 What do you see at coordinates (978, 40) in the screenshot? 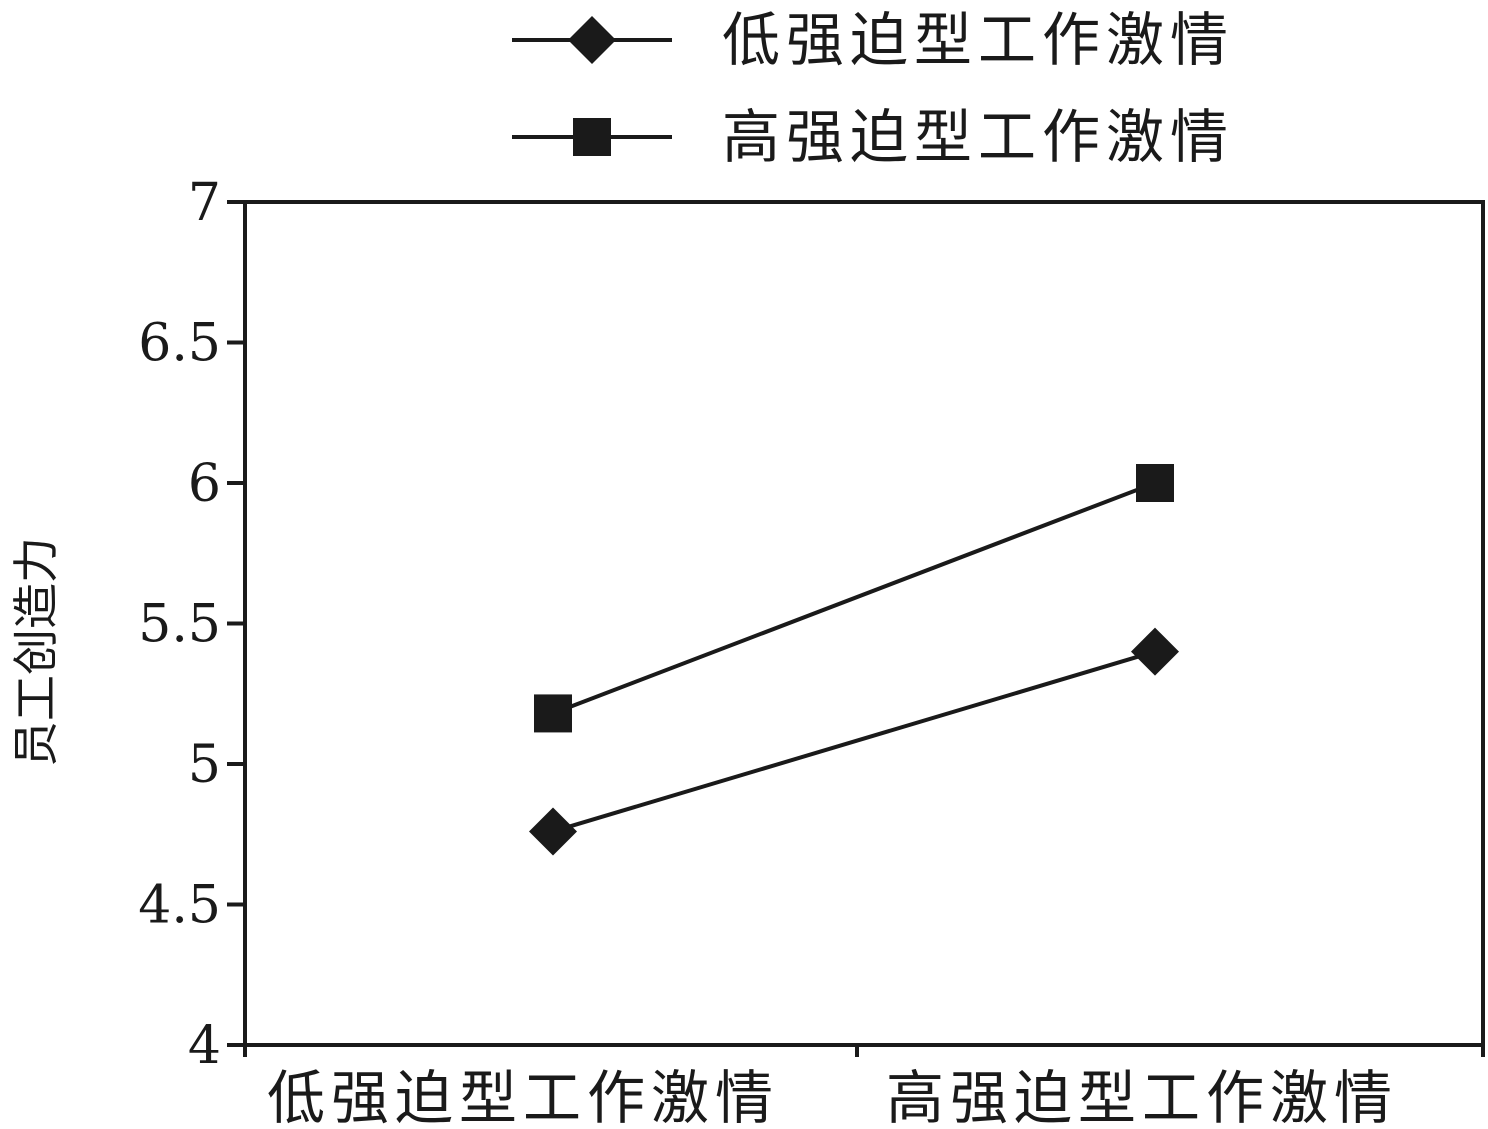
I see `legend-label: 低强迫型工作激情` at bounding box center [978, 40].